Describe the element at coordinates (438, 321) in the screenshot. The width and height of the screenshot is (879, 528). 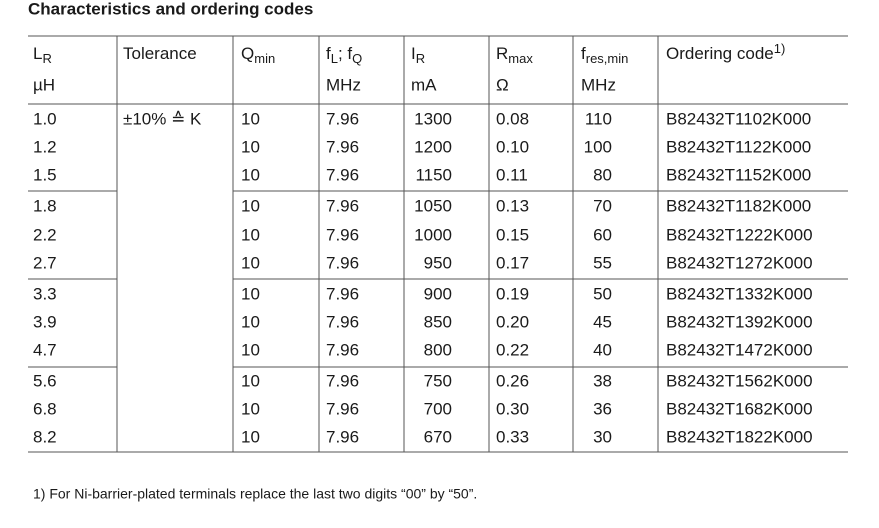
I see `cell: 850` at that location.